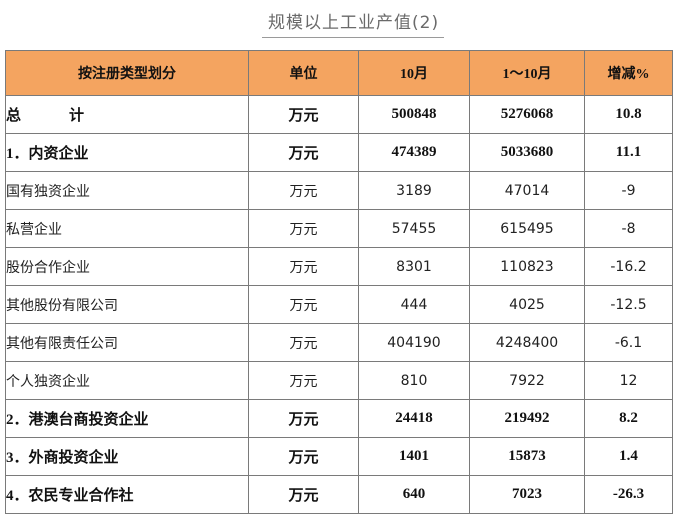  What do you see at coordinates (628, 494) in the screenshot?
I see `cell-change: -26.3` at bounding box center [628, 494].